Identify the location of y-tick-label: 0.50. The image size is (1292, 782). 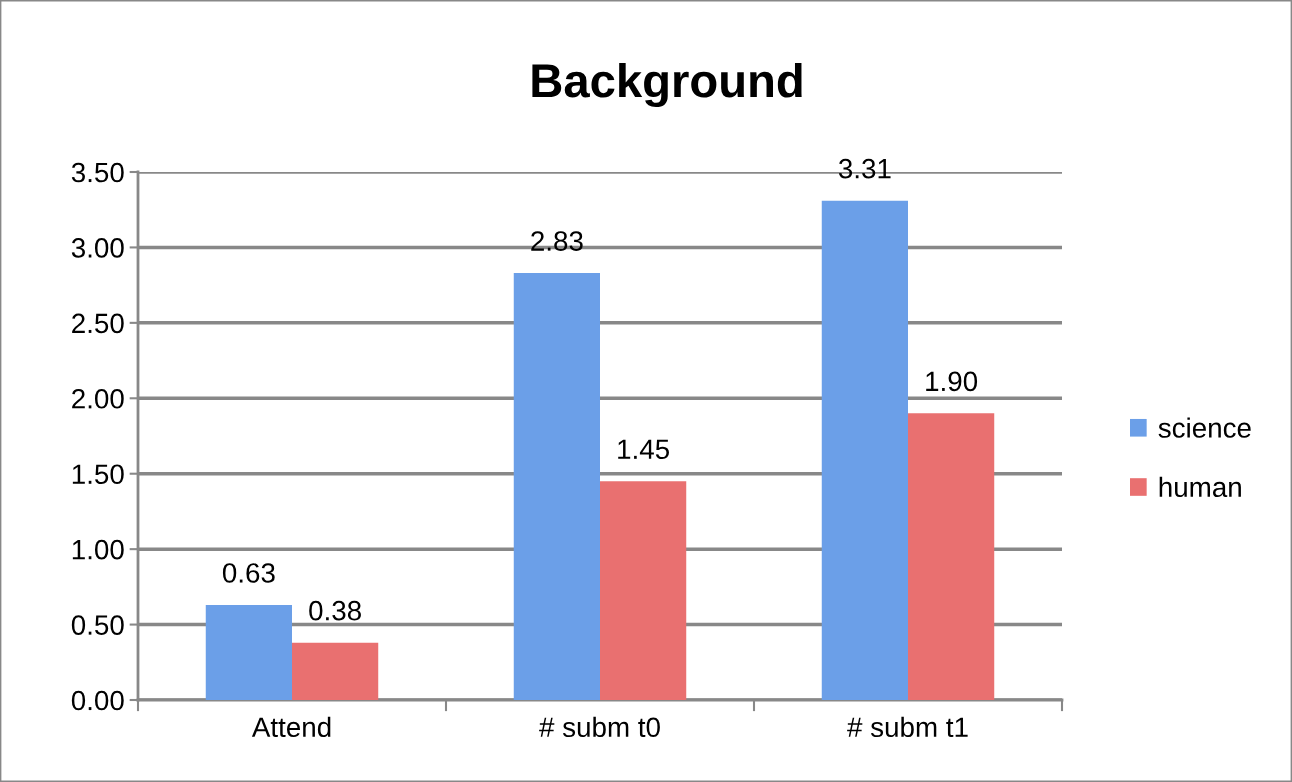
(97, 625).